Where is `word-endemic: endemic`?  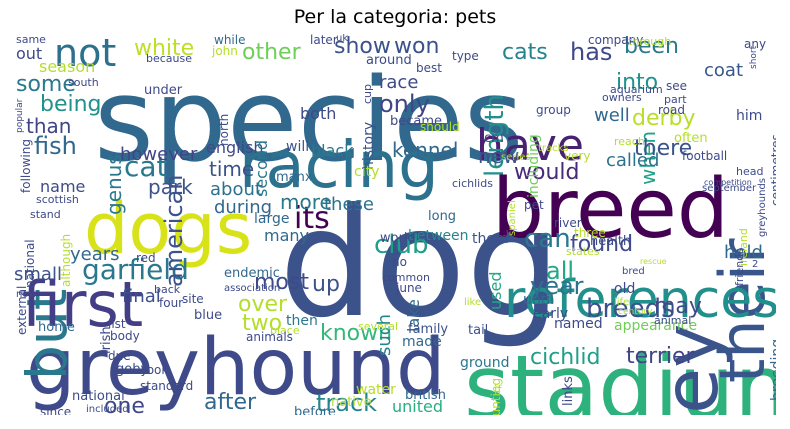
word-endemic: endemic is located at coordinates (252, 273).